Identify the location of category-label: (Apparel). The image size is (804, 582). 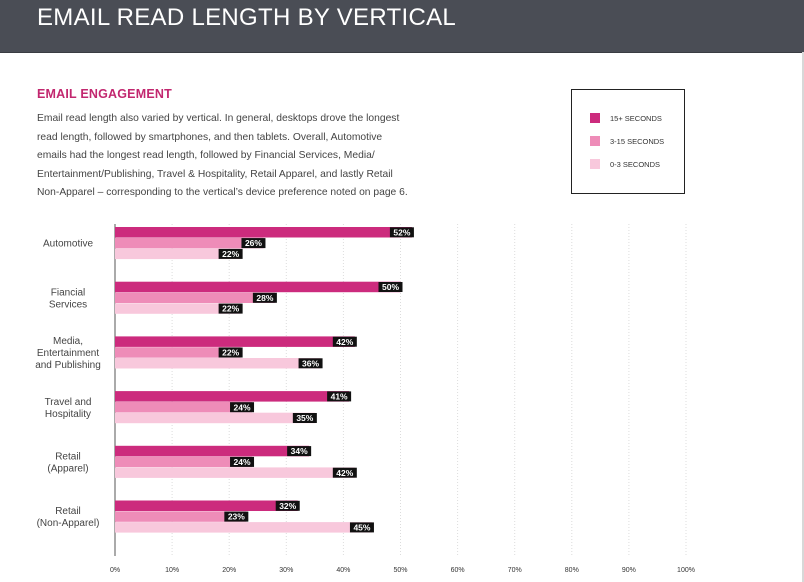
(67, 469).